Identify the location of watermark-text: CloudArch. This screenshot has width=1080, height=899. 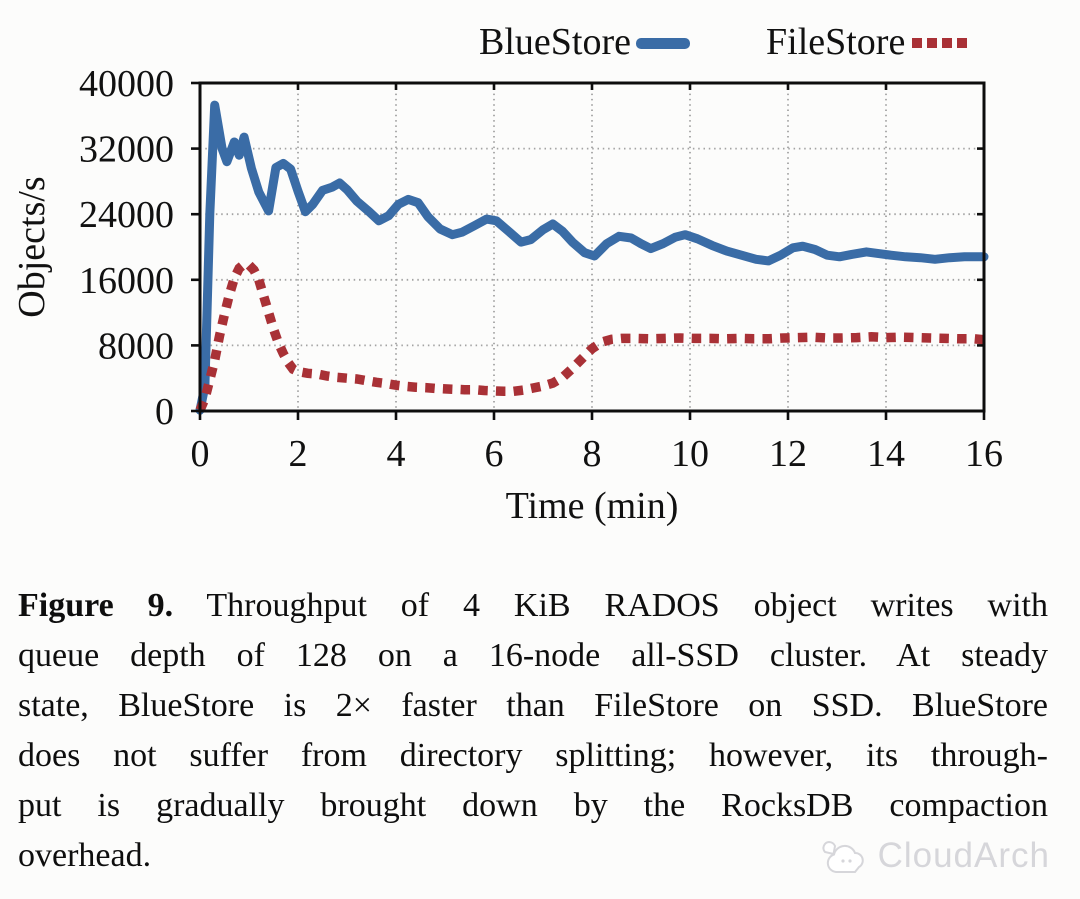
(963, 855).